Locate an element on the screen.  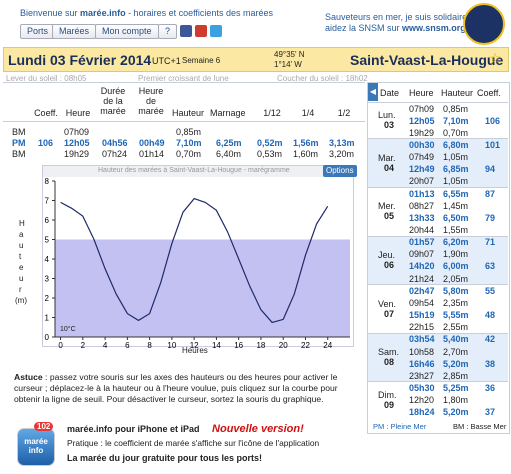
snsm-logo is located at coordinates (484, 24).